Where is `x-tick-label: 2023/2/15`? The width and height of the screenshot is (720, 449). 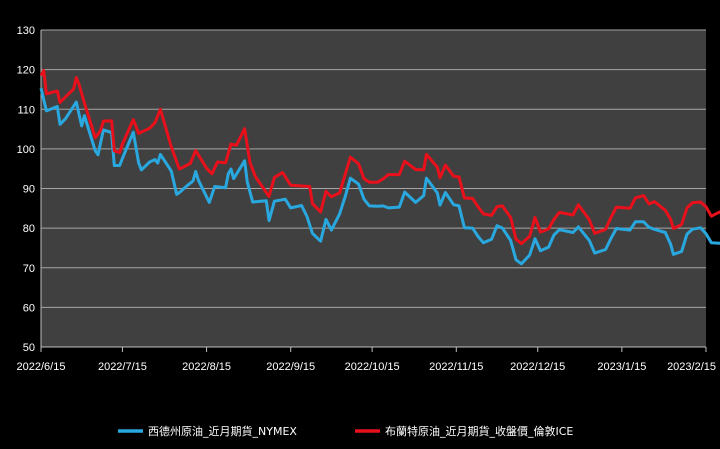 x-tick-label: 2023/2/15 is located at coordinates (691, 367).